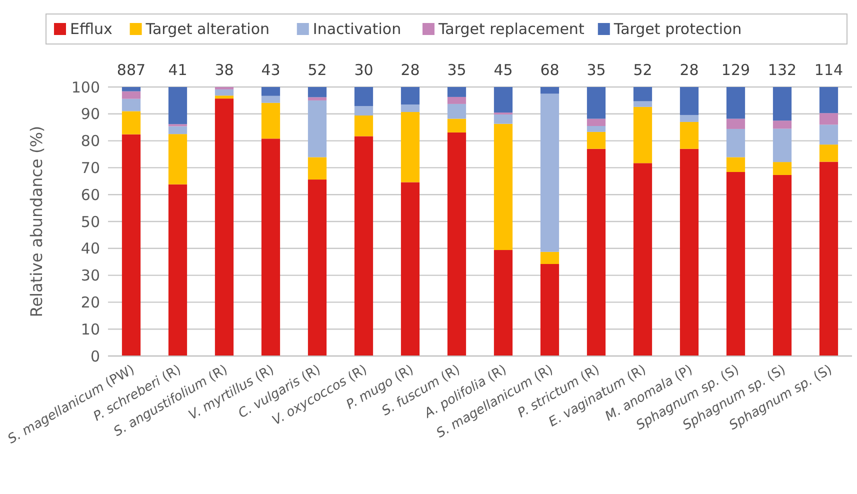  I want to click on text: 45, so click(503, 70).